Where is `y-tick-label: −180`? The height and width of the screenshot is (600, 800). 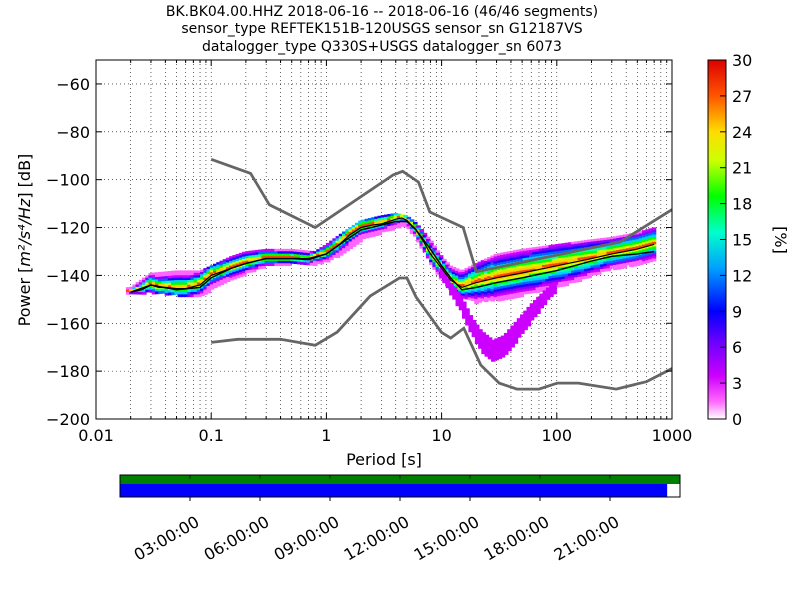 y-tick-label: −180 is located at coordinates (68, 371).